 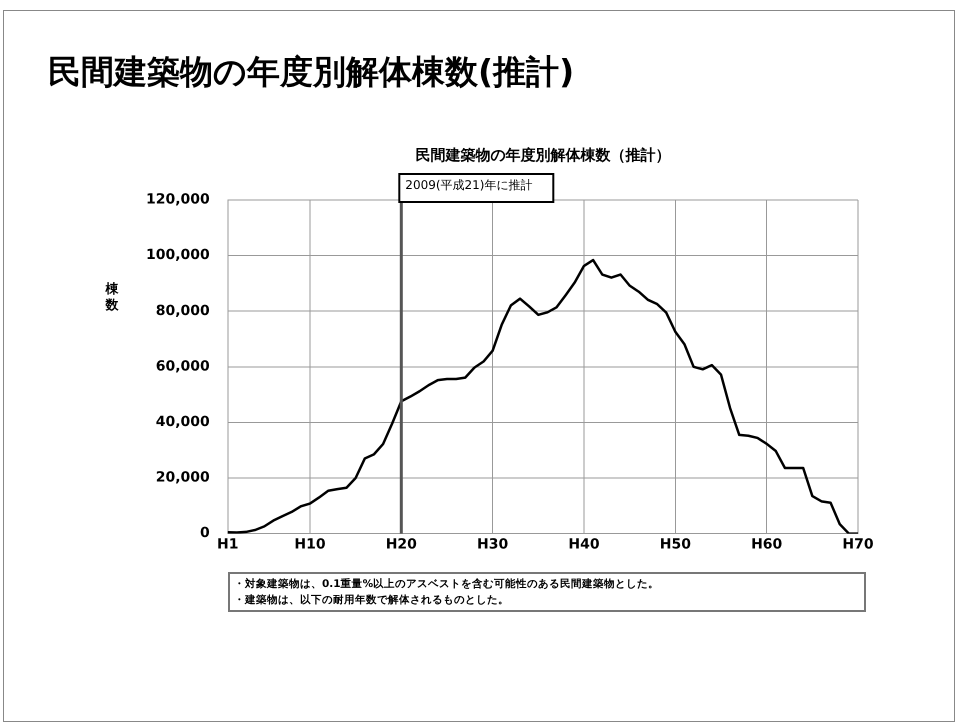 What do you see at coordinates (183, 310) in the screenshot?
I see `y-tick-label: 80,000` at bounding box center [183, 310].